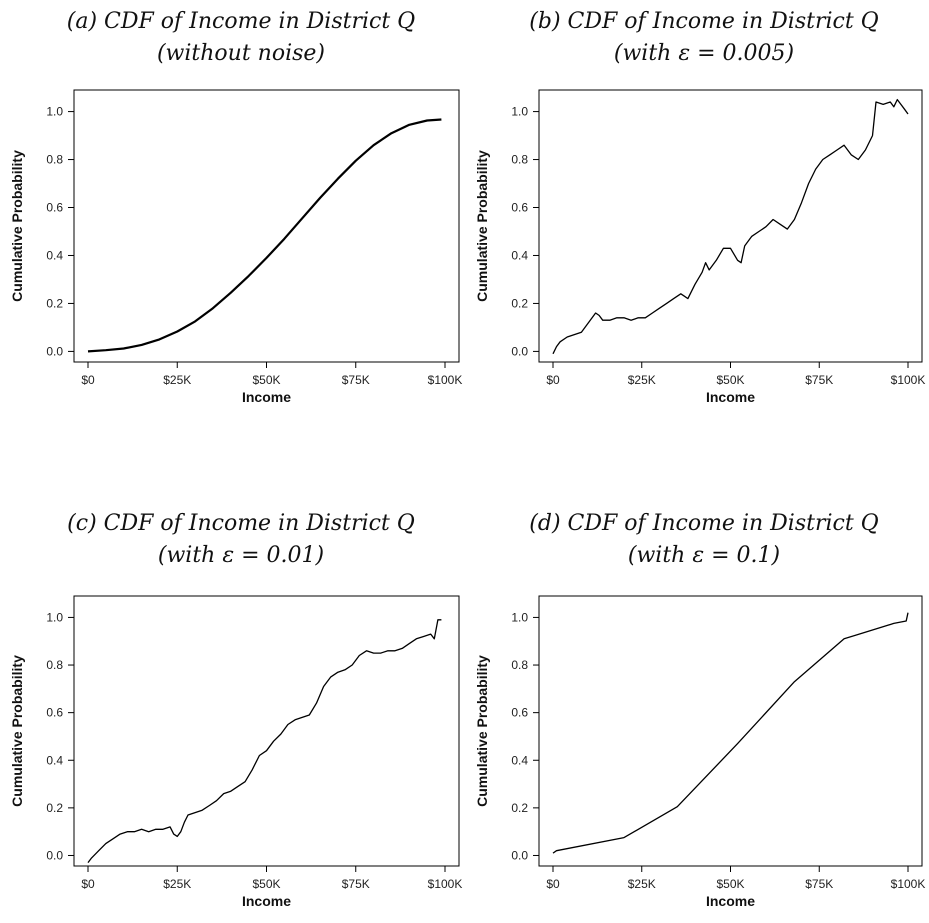  I want to click on chart-title-line2: (without noise), so click(241, 53).